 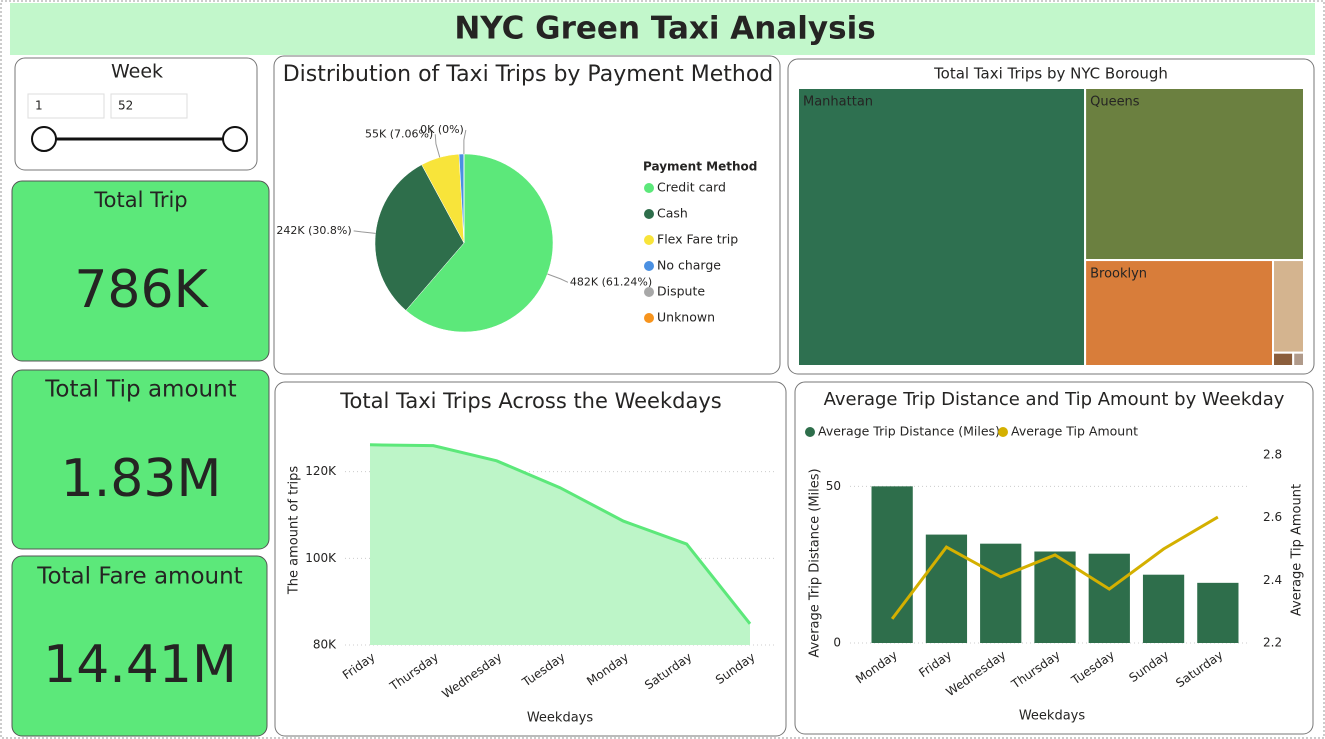 I want to click on slicer-from: 1, so click(x=39, y=106).